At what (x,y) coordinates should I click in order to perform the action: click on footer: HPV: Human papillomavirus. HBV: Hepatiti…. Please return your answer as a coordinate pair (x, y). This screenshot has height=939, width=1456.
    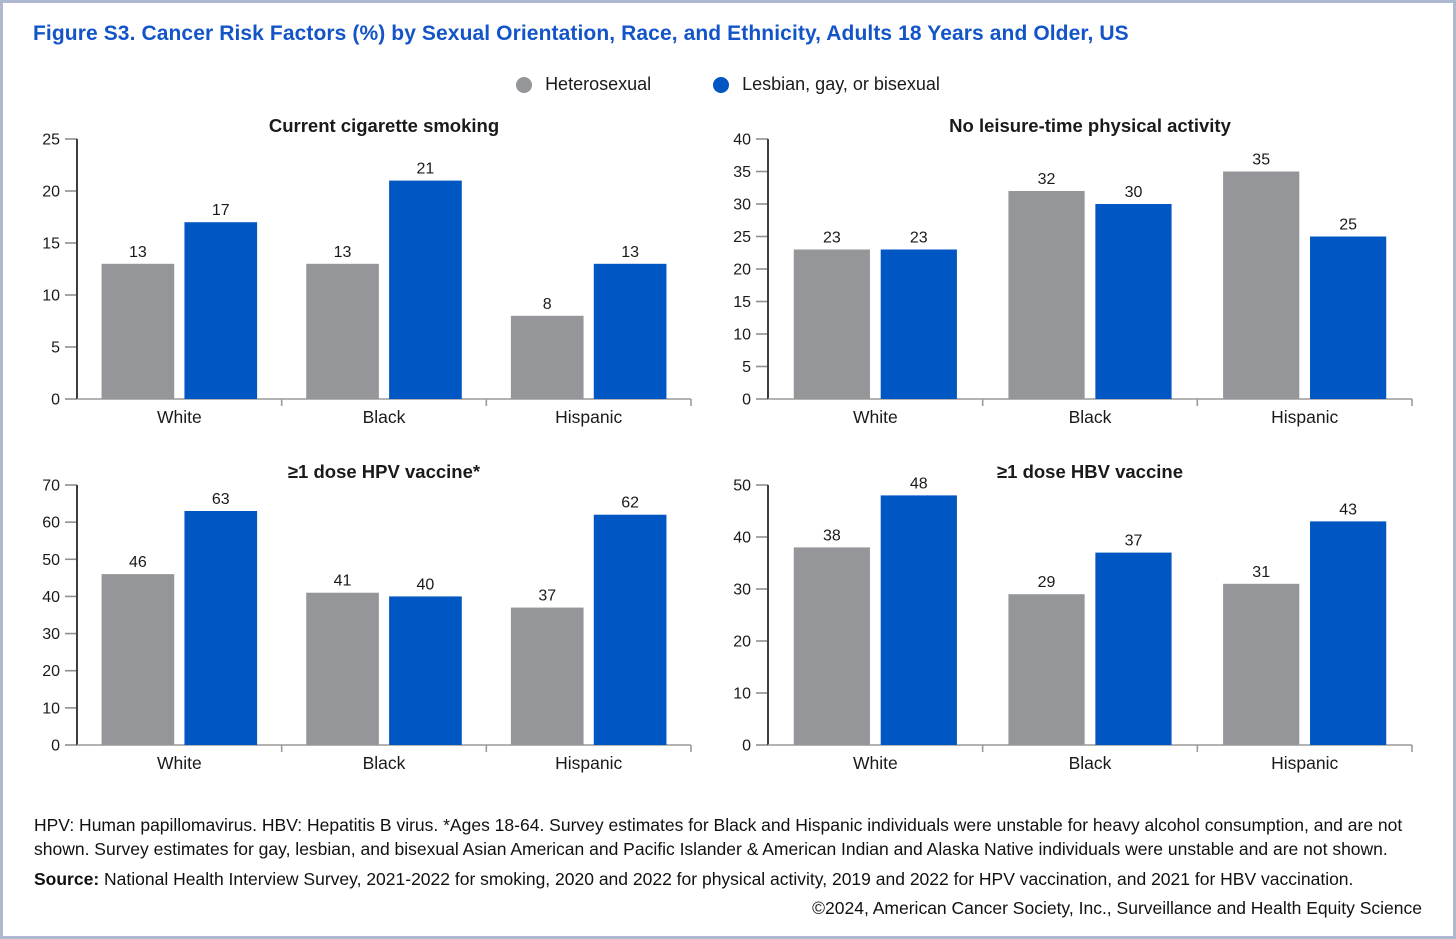
    Looking at the image, I should click on (728, 866).